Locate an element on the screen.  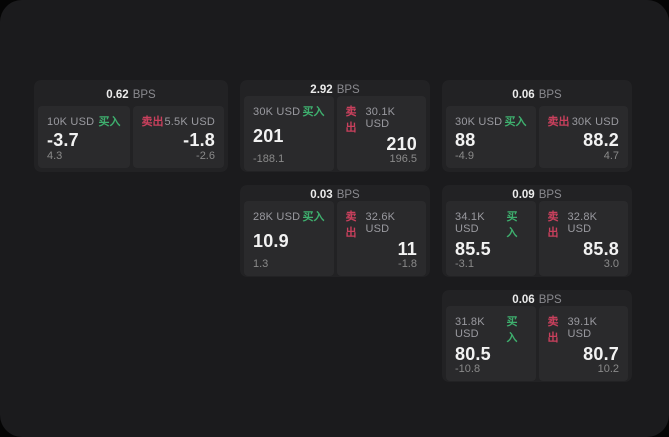
buy-delta: 4.3 is located at coordinates (55, 156).